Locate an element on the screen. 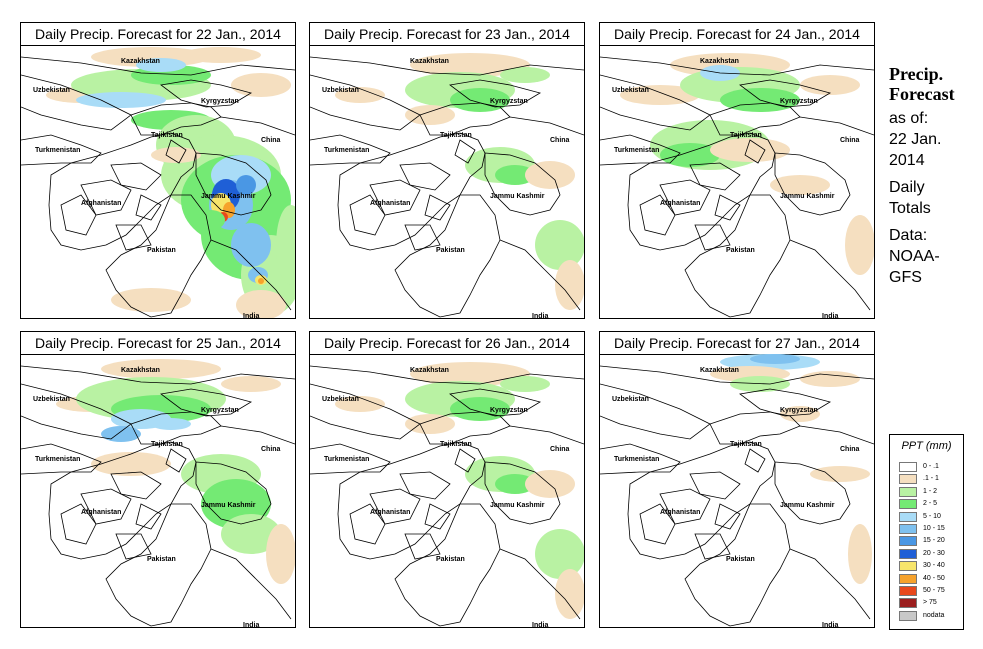  legend-label: 15 - 20 is located at coordinates (934, 541).